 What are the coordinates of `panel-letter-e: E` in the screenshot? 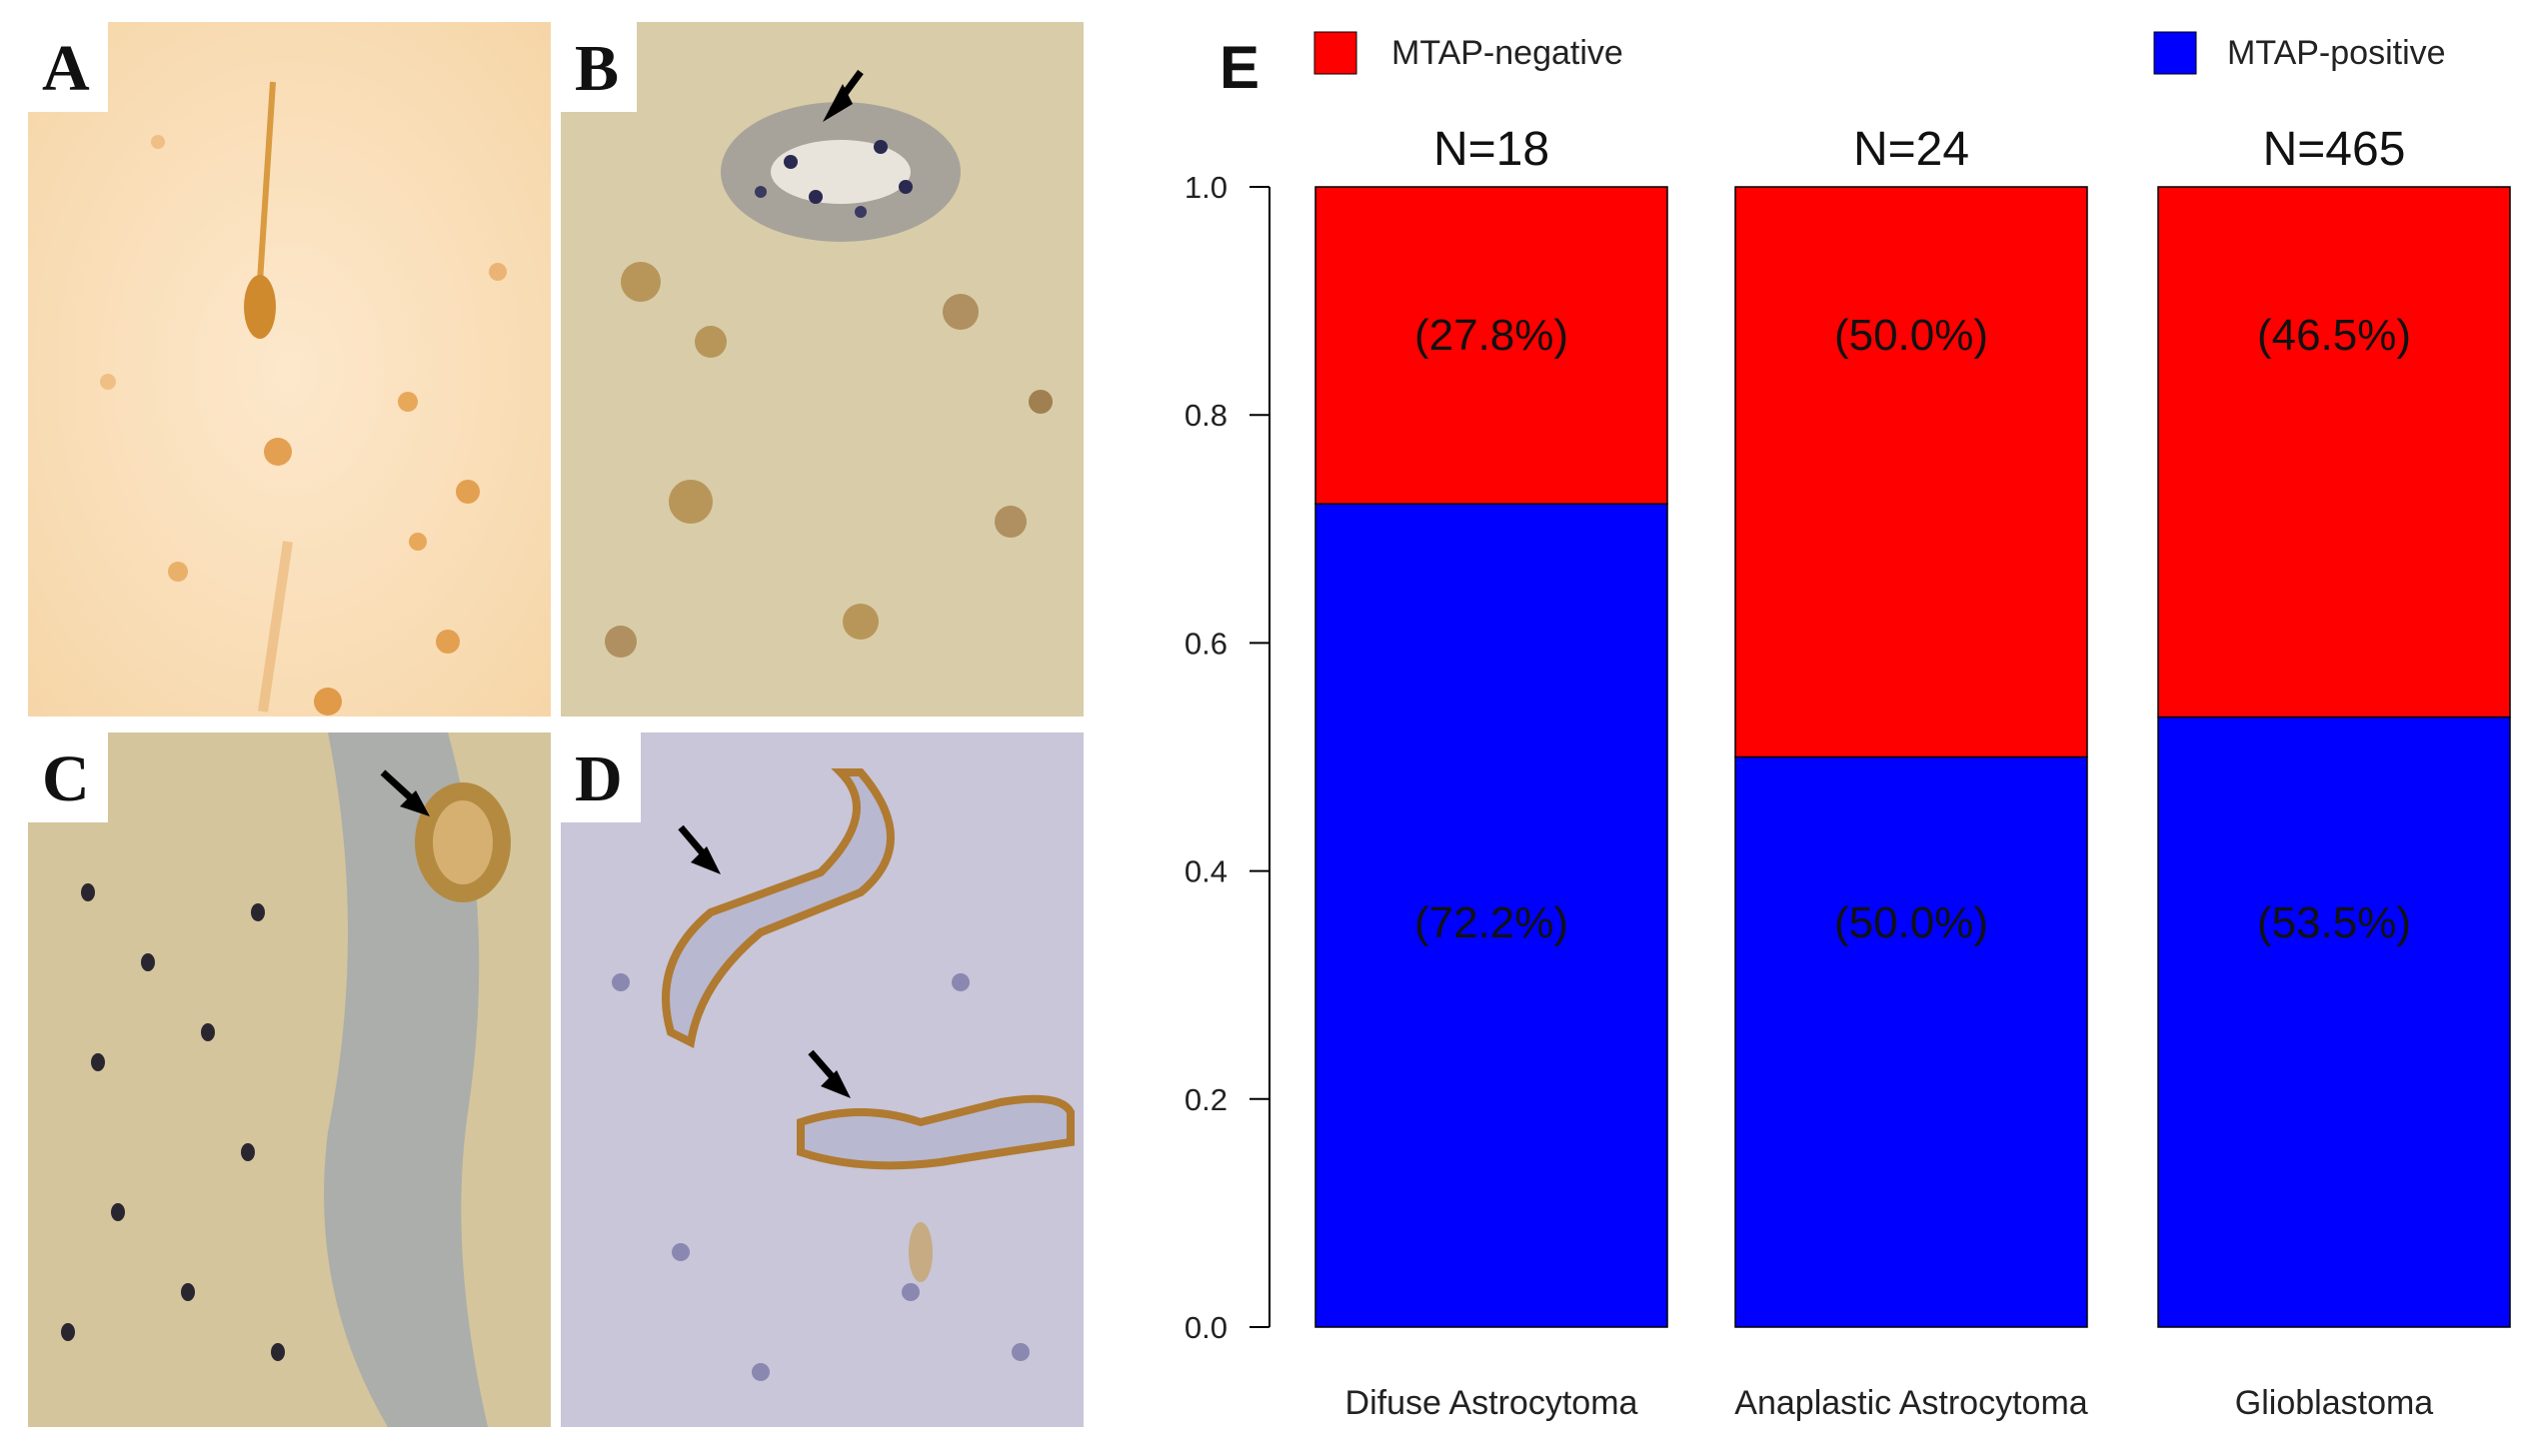 It's located at (1240, 67).